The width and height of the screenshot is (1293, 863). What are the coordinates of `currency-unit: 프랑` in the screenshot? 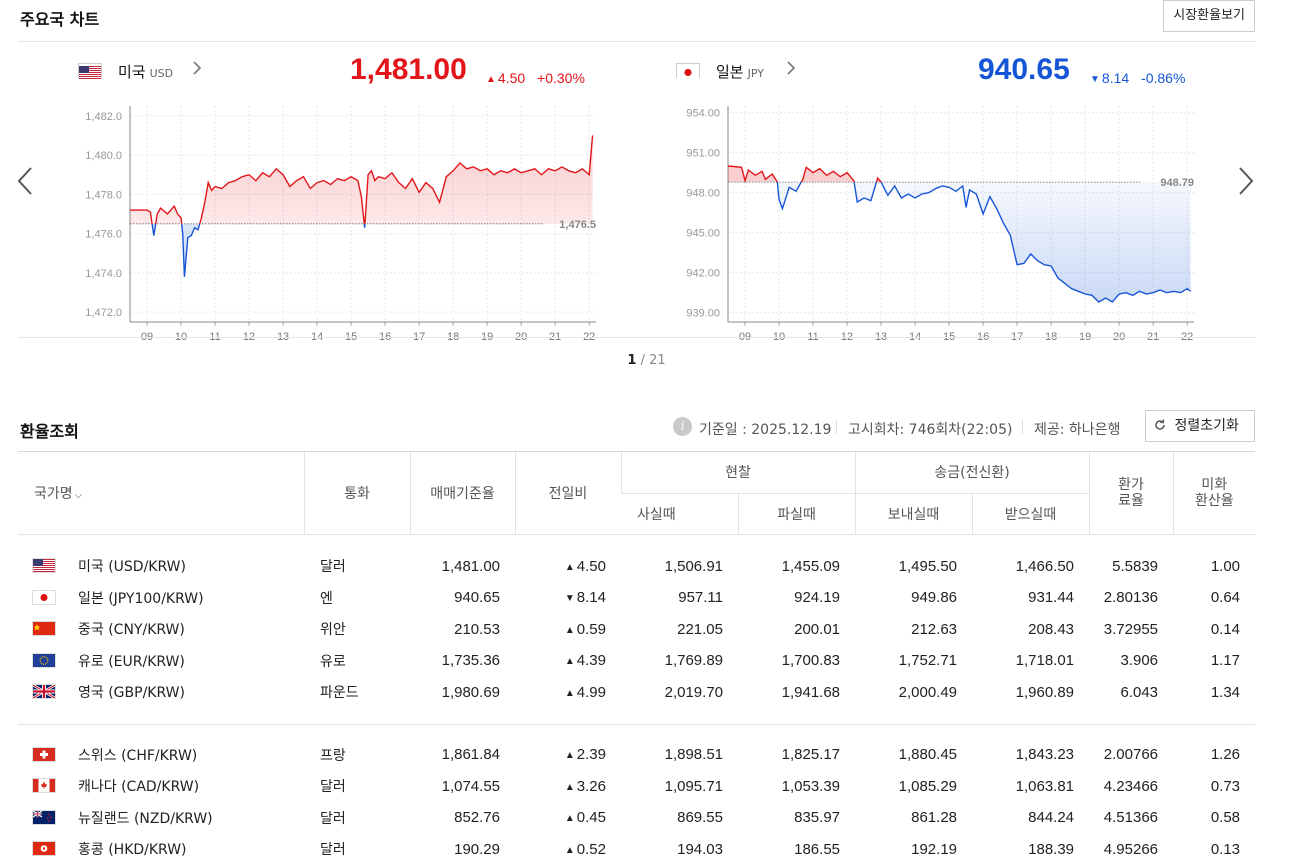 It's located at (333, 755).